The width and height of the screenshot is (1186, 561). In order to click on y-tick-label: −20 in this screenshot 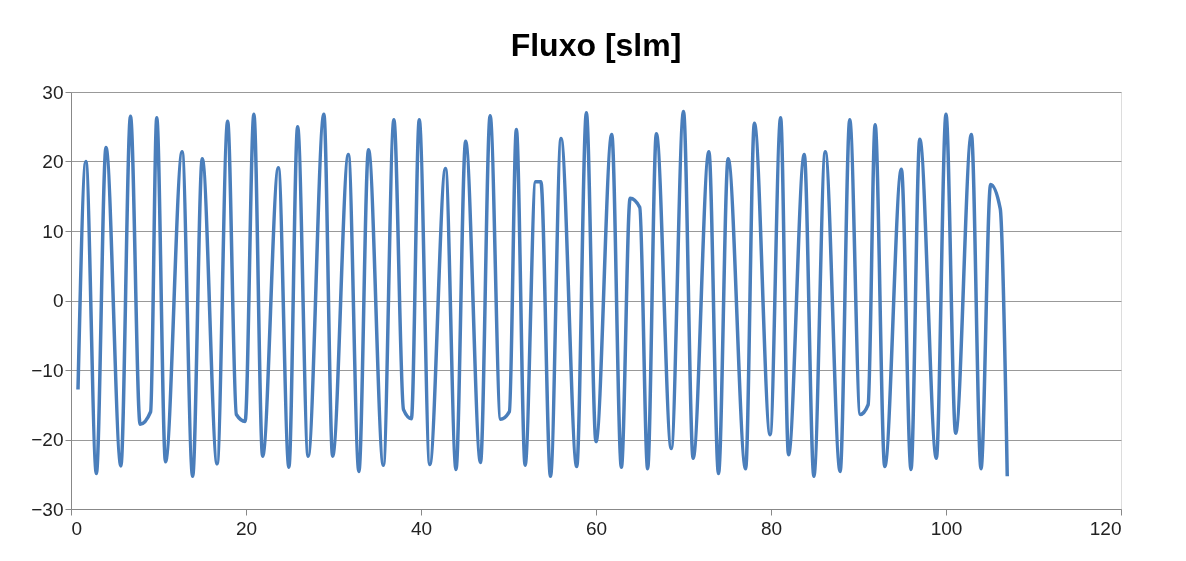, I will do `click(47, 439)`.